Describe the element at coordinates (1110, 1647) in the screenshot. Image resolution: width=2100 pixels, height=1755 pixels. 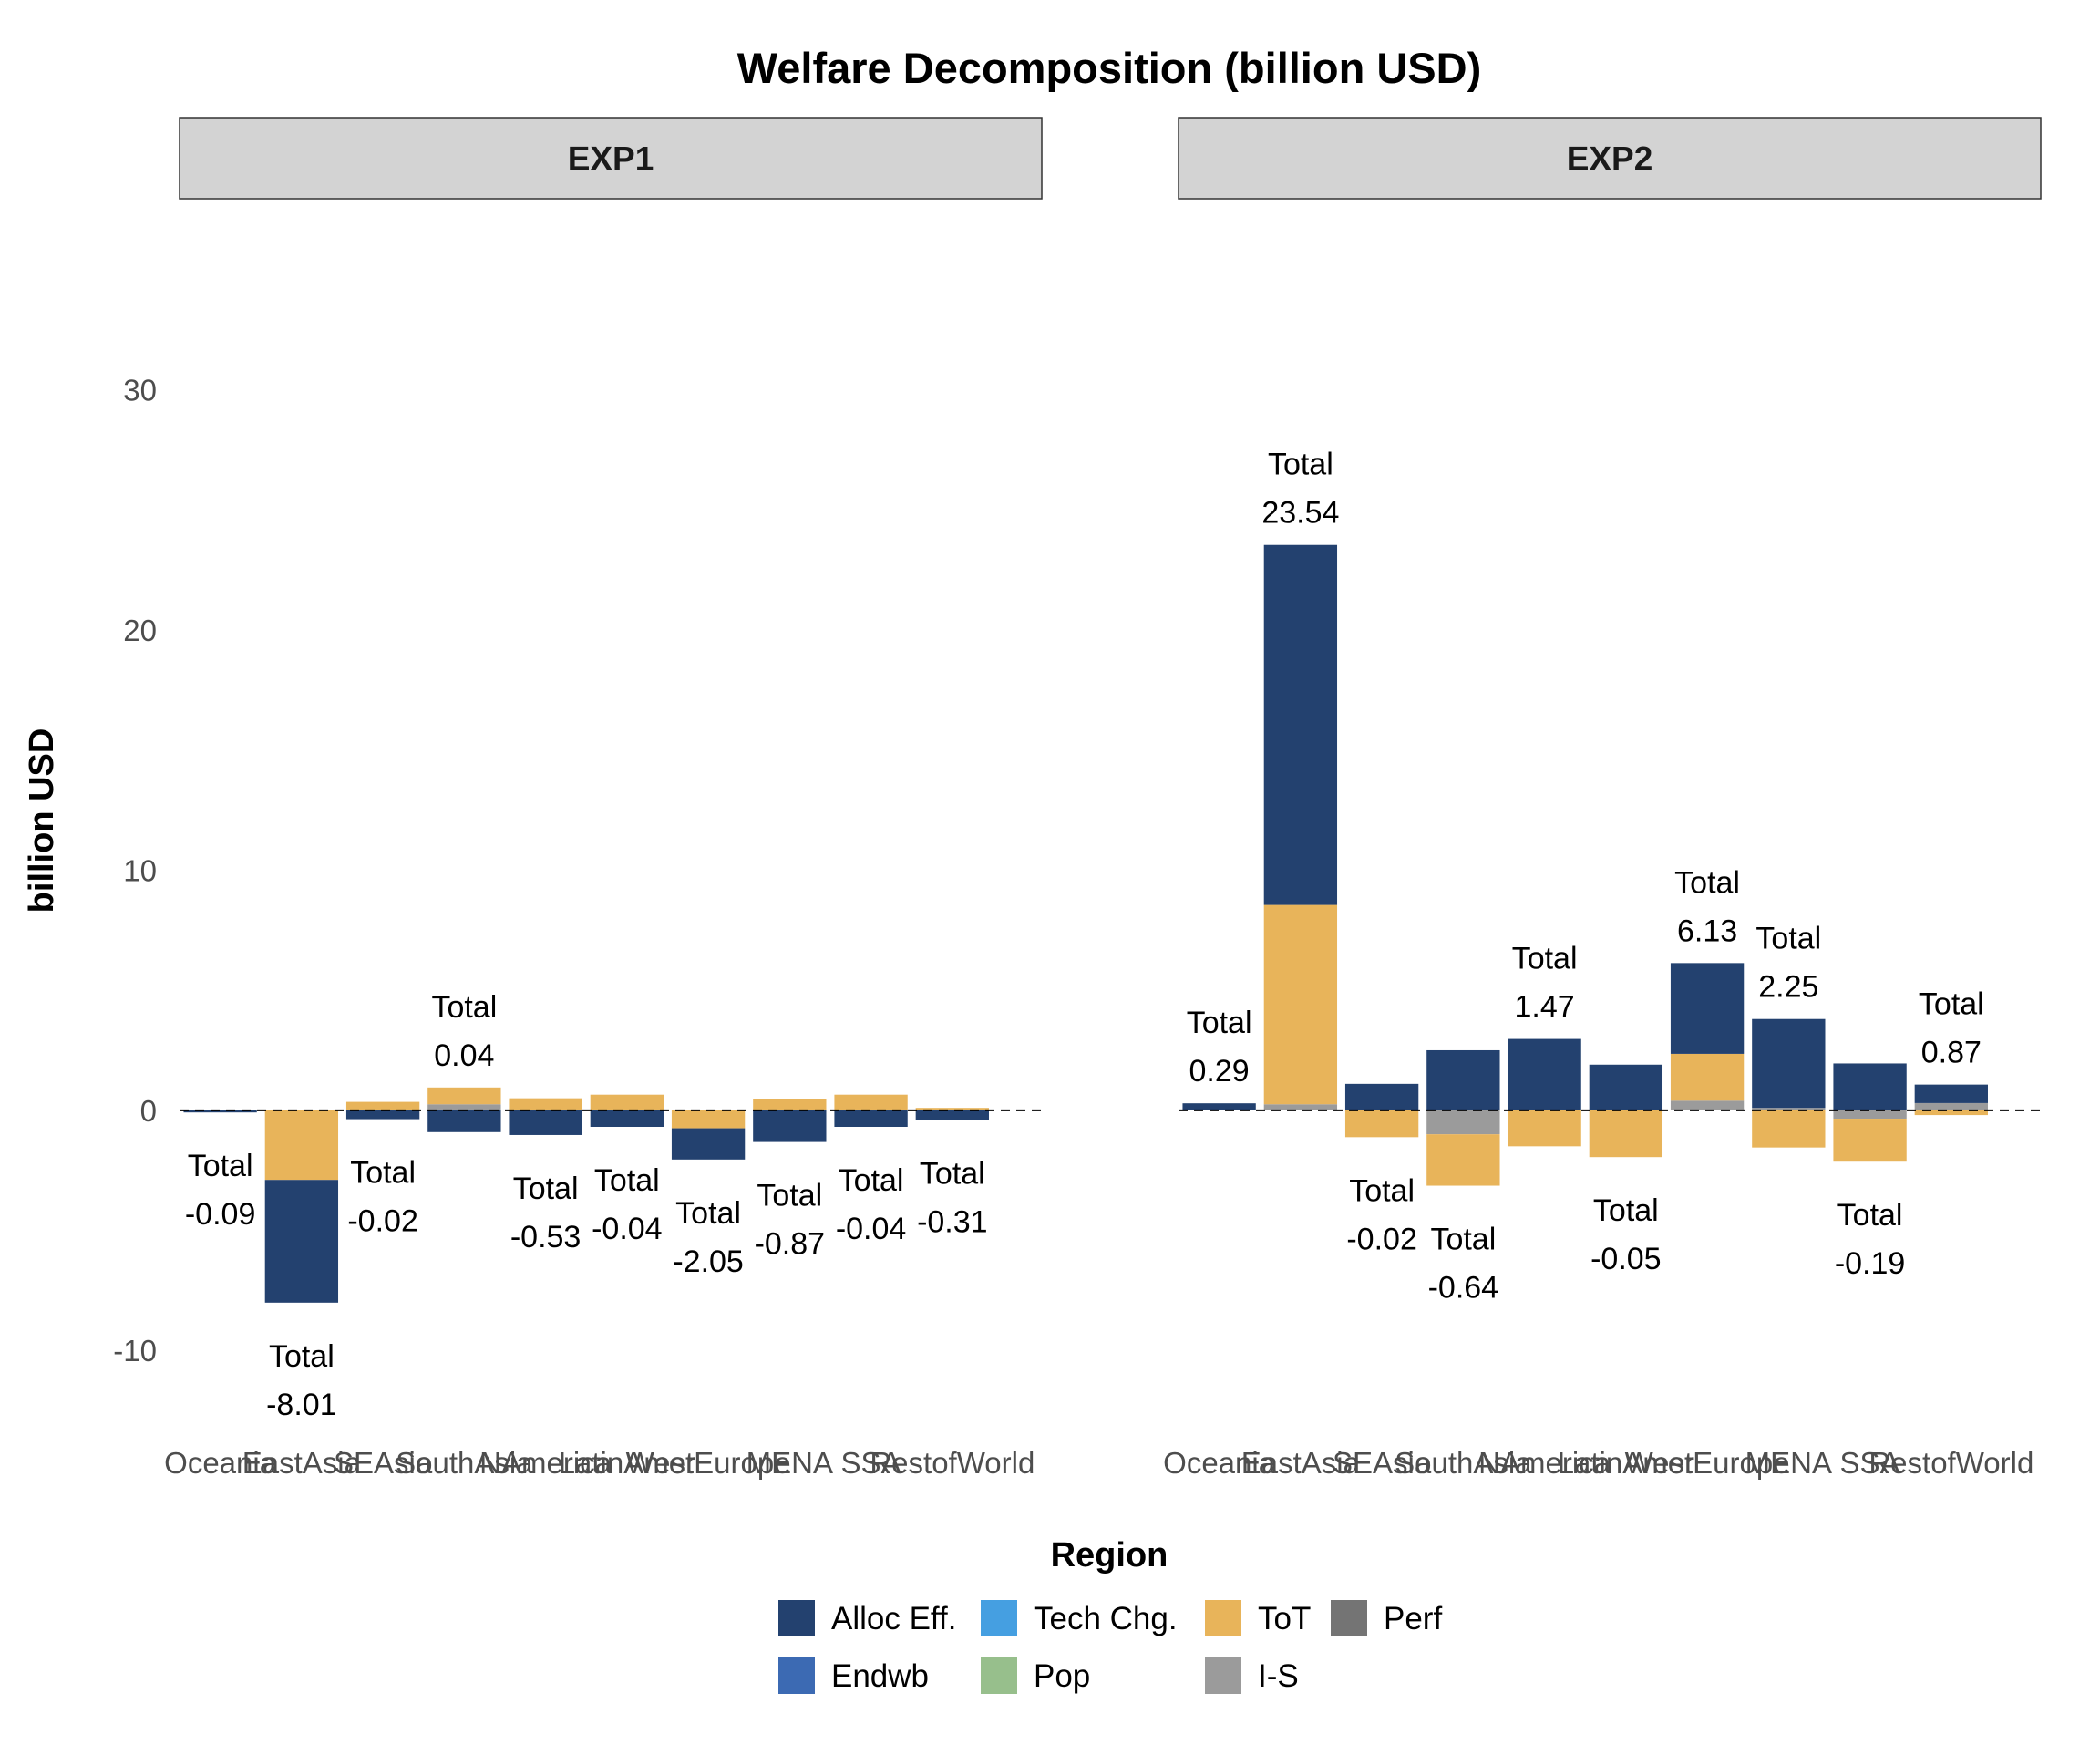
I see `legend: Alloc Eff. Tech Chg. ToT Perf Endwb Pop I-S` at that location.